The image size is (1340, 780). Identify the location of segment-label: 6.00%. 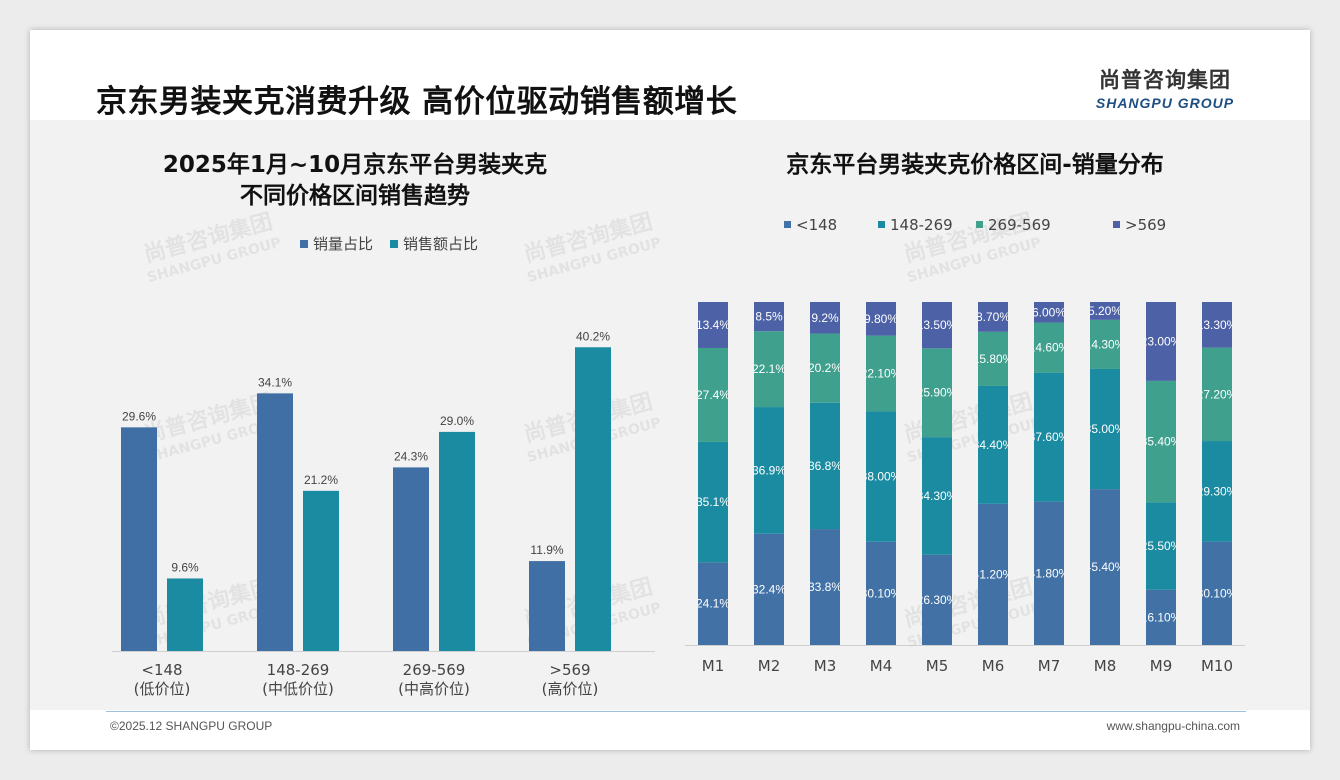
(1049, 312).